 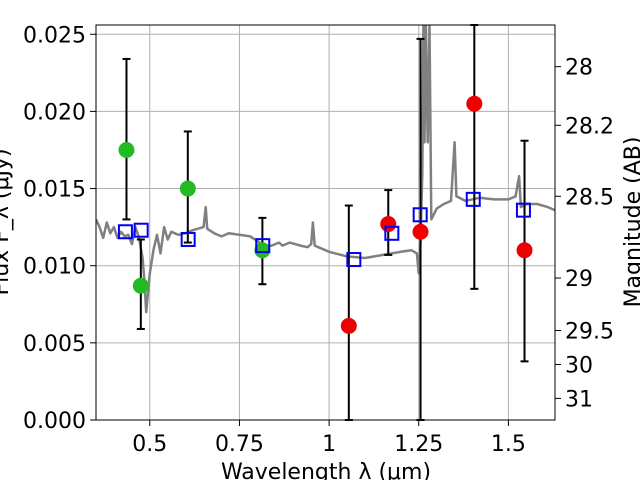 What do you see at coordinates (589, 197) in the screenshot?
I see `right-tick-label: 28.5` at bounding box center [589, 197].